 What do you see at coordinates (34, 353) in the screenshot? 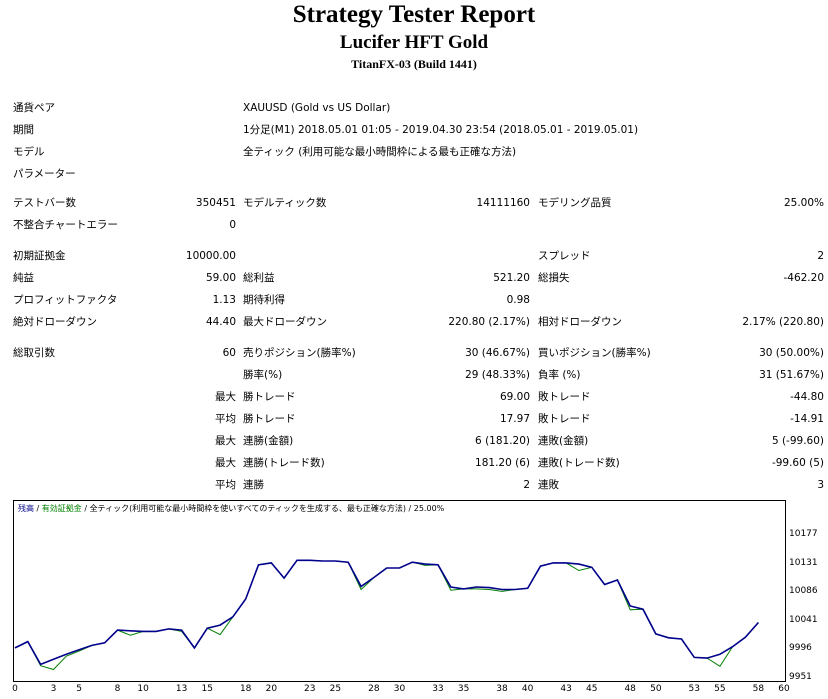
I see `total-trades-label: 総取引数` at bounding box center [34, 353].